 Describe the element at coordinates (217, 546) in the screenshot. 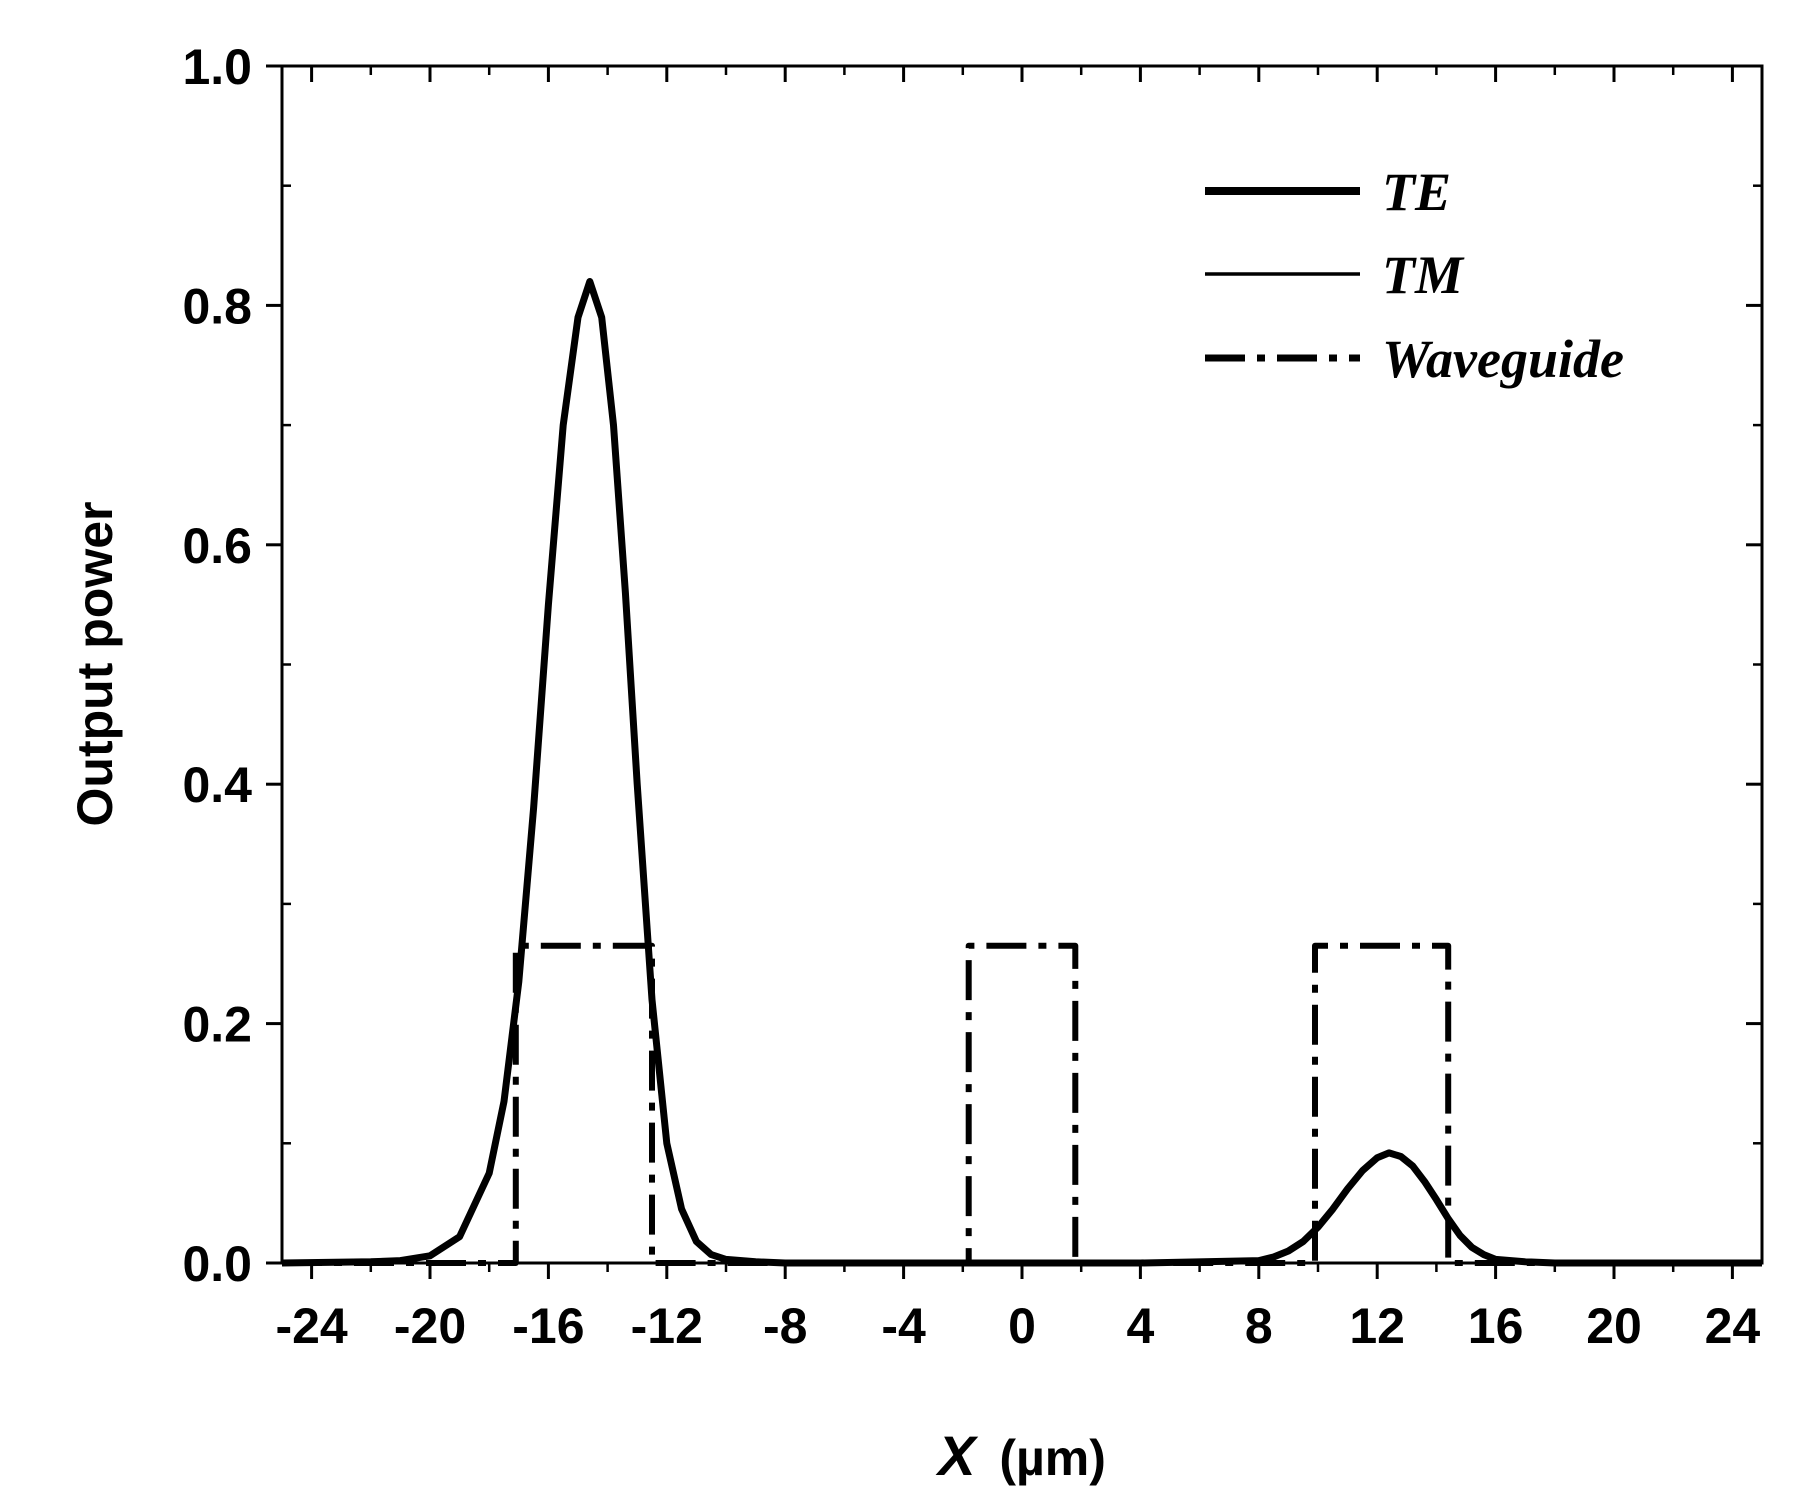

I see `y-tick-label: 0.6` at that location.